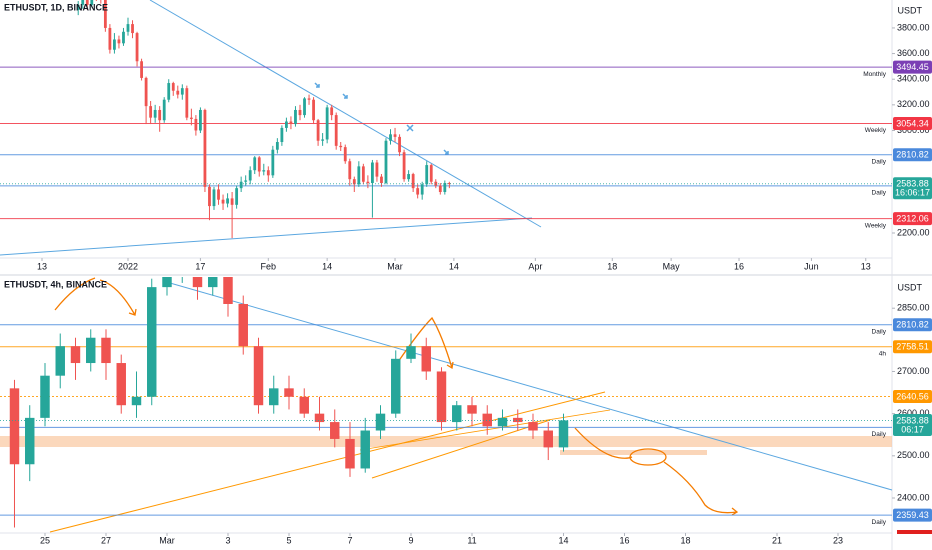 Image resolution: width=932 pixels, height=550 pixels. What do you see at coordinates (200, 266) in the screenshot?
I see `x-tick-label: 17` at bounding box center [200, 266].